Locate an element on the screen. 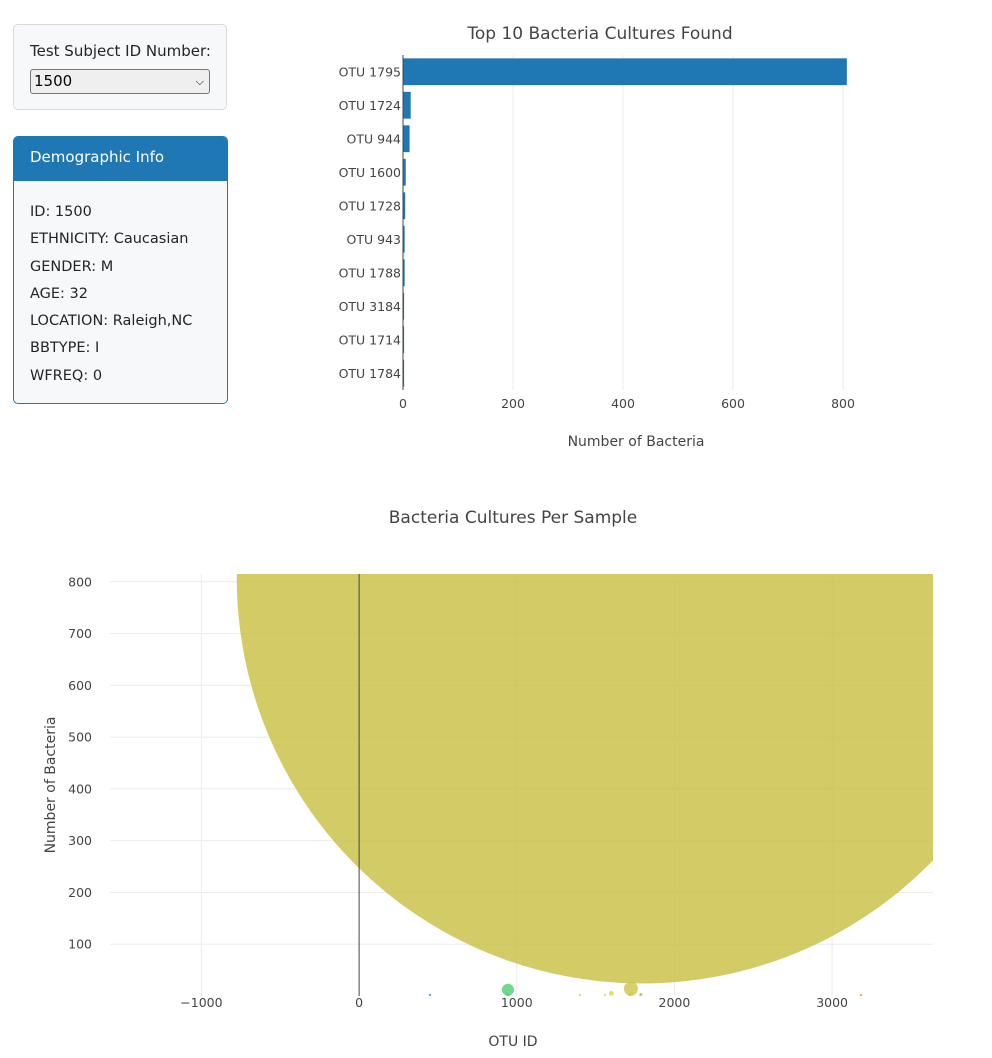 The height and width of the screenshot is (1058, 992). demographic-bbtype: BBTYPE: I is located at coordinates (65, 348).